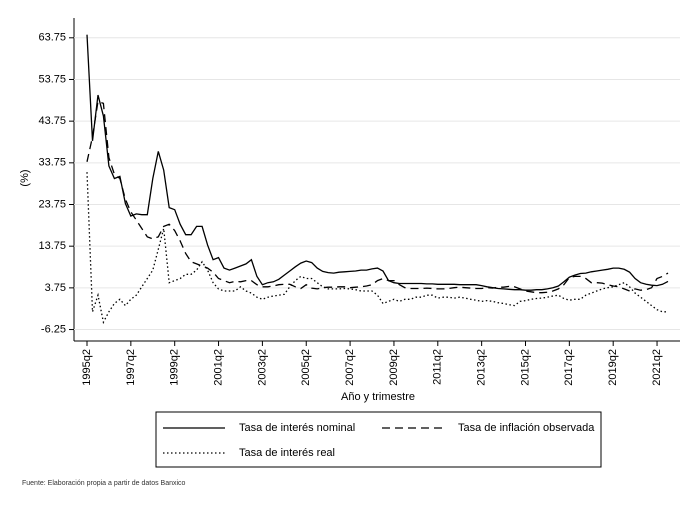  What do you see at coordinates (378, 439) in the screenshot?
I see `legend-box` at bounding box center [378, 439].